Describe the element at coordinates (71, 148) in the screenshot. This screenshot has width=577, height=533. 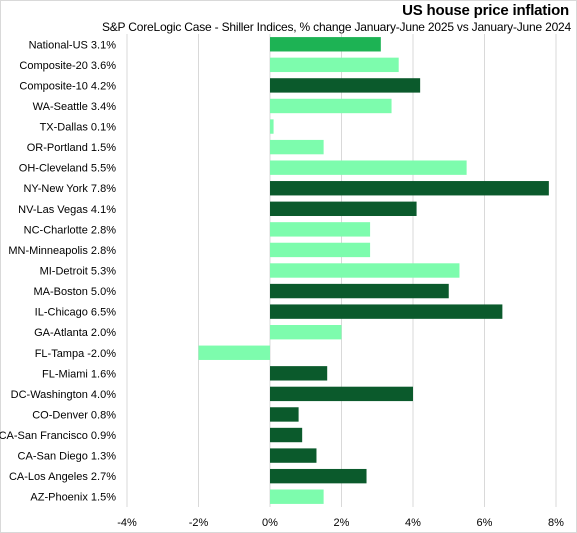
I see `category-label: OR-Portland 1.5%` at that location.